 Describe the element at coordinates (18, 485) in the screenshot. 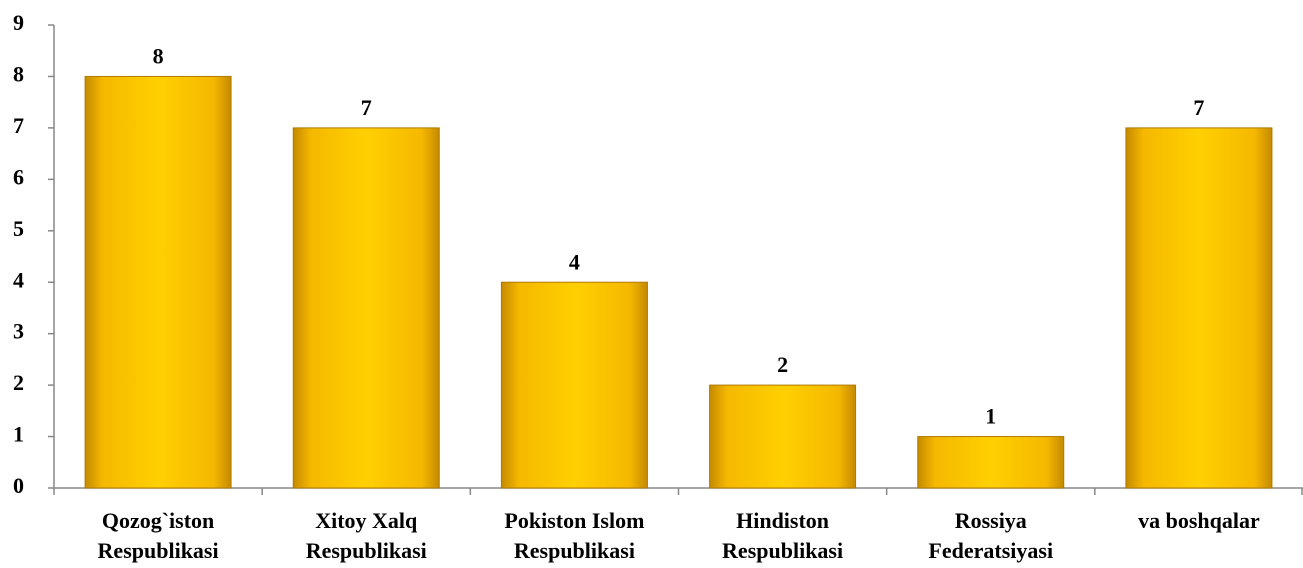

I see `y-tick-label: 0` at that location.